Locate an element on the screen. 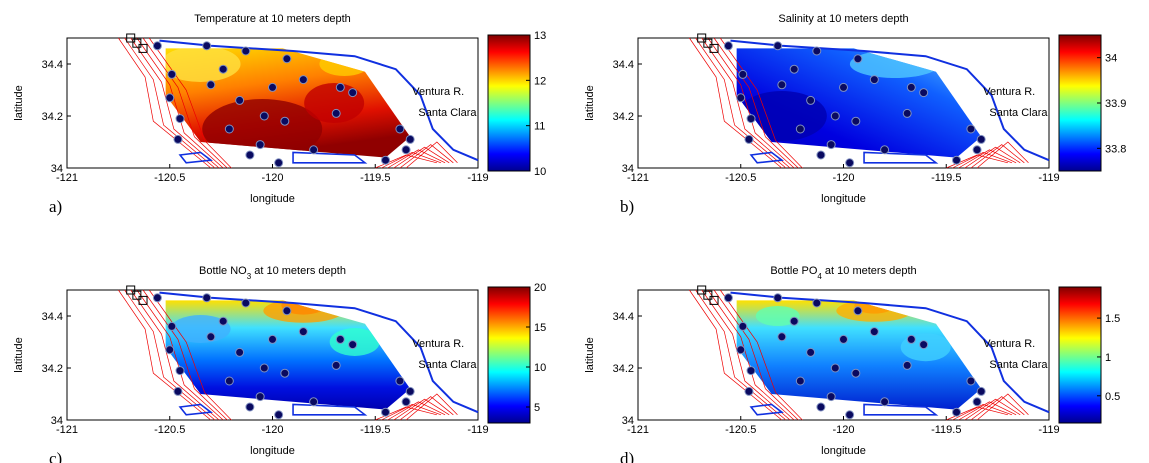 The height and width of the screenshot is (463, 1149). title-part: Bottle NO is located at coordinates (223, 271).